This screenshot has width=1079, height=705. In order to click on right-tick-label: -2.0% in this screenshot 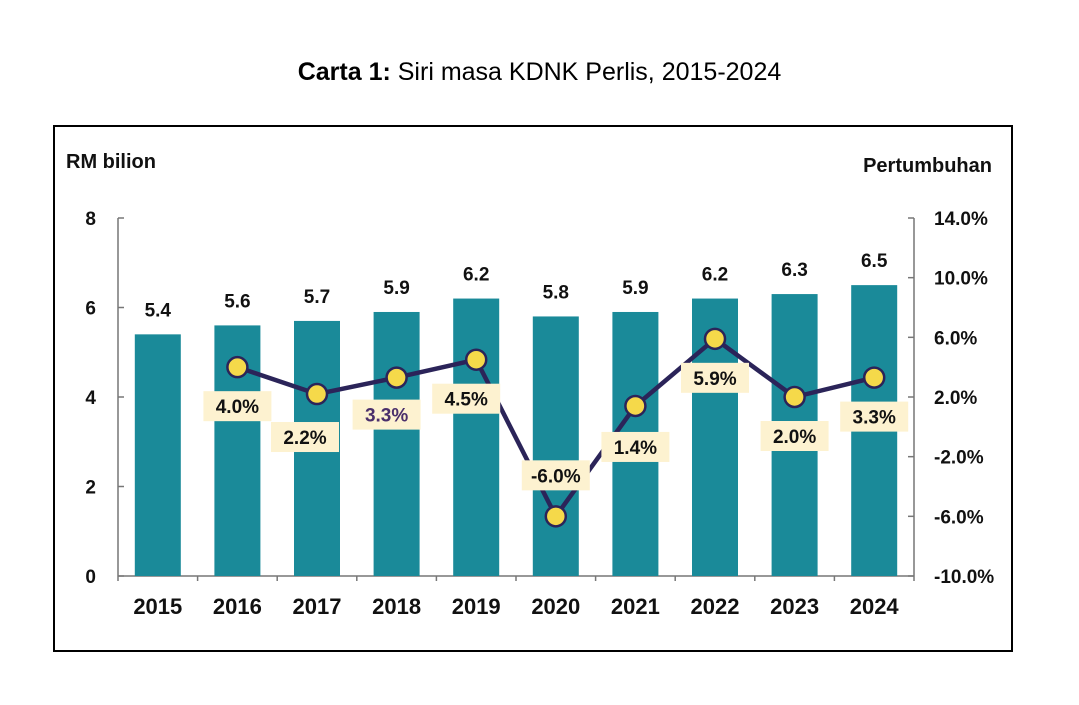, I will do `click(959, 458)`.